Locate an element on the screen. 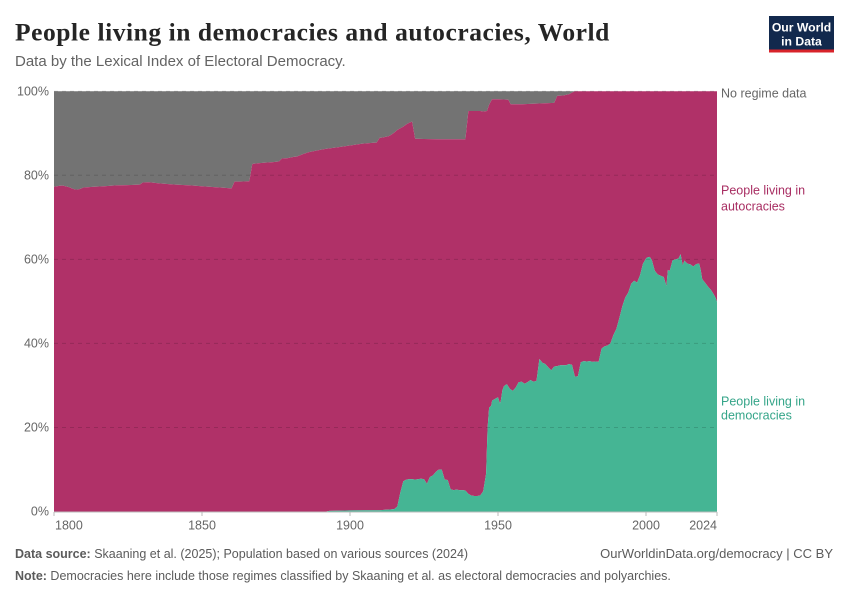 This screenshot has width=850, height=600. svg-text: 40% is located at coordinates (36, 344).